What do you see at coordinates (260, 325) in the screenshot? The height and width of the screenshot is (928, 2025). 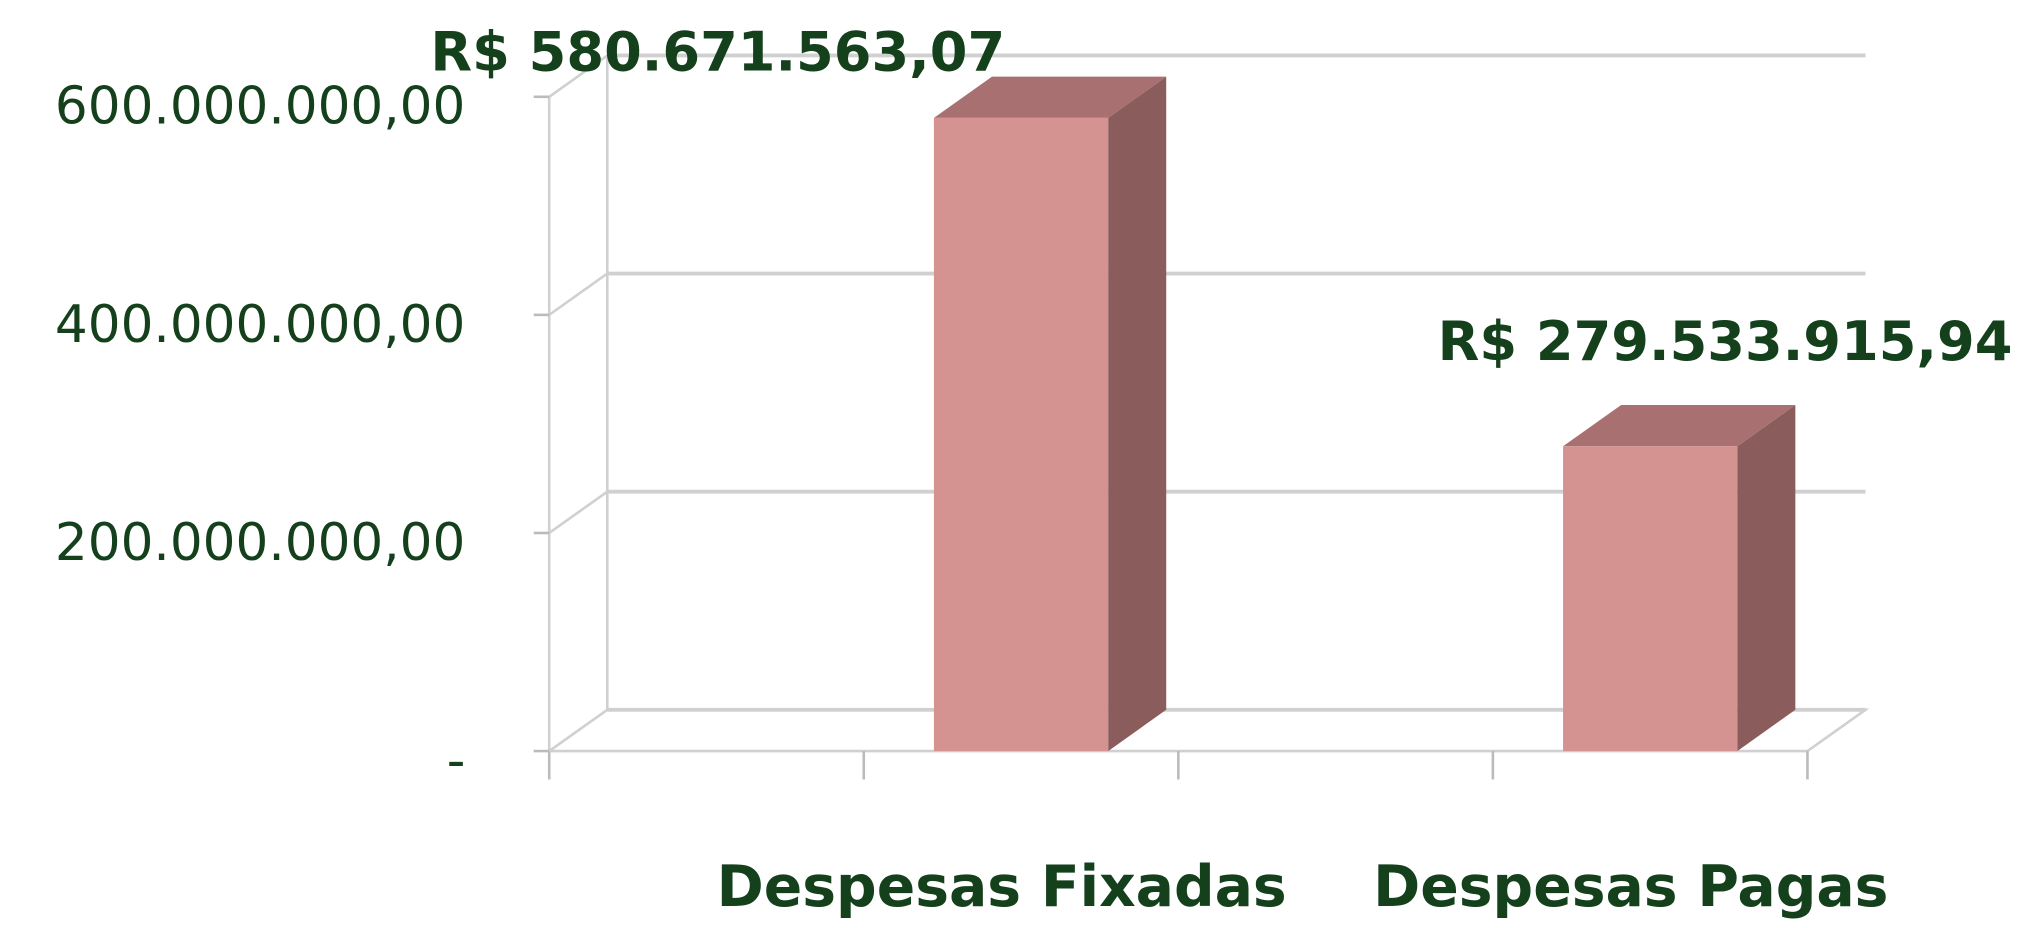 I see `y-tick-label: 400.000.000,00` at bounding box center [260, 325].